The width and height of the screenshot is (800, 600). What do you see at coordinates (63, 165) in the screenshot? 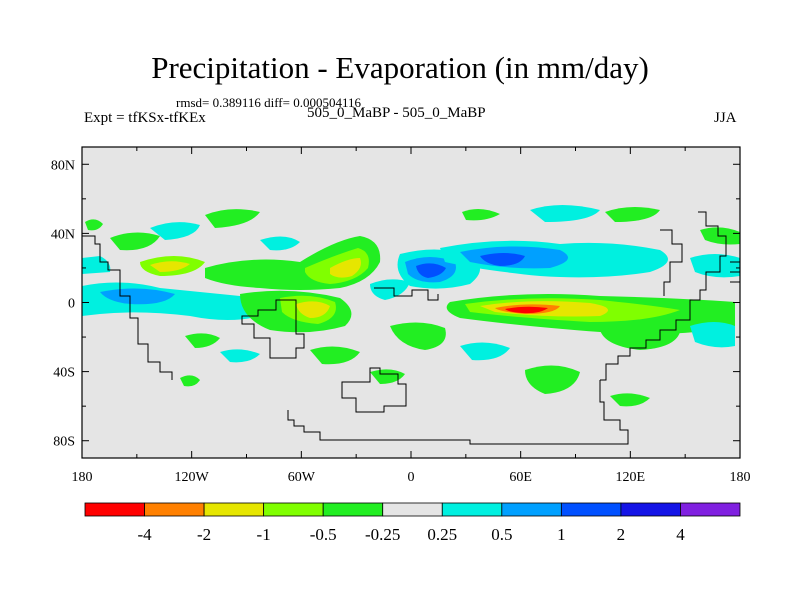
I see `y-tick-label: 80N` at bounding box center [63, 165].